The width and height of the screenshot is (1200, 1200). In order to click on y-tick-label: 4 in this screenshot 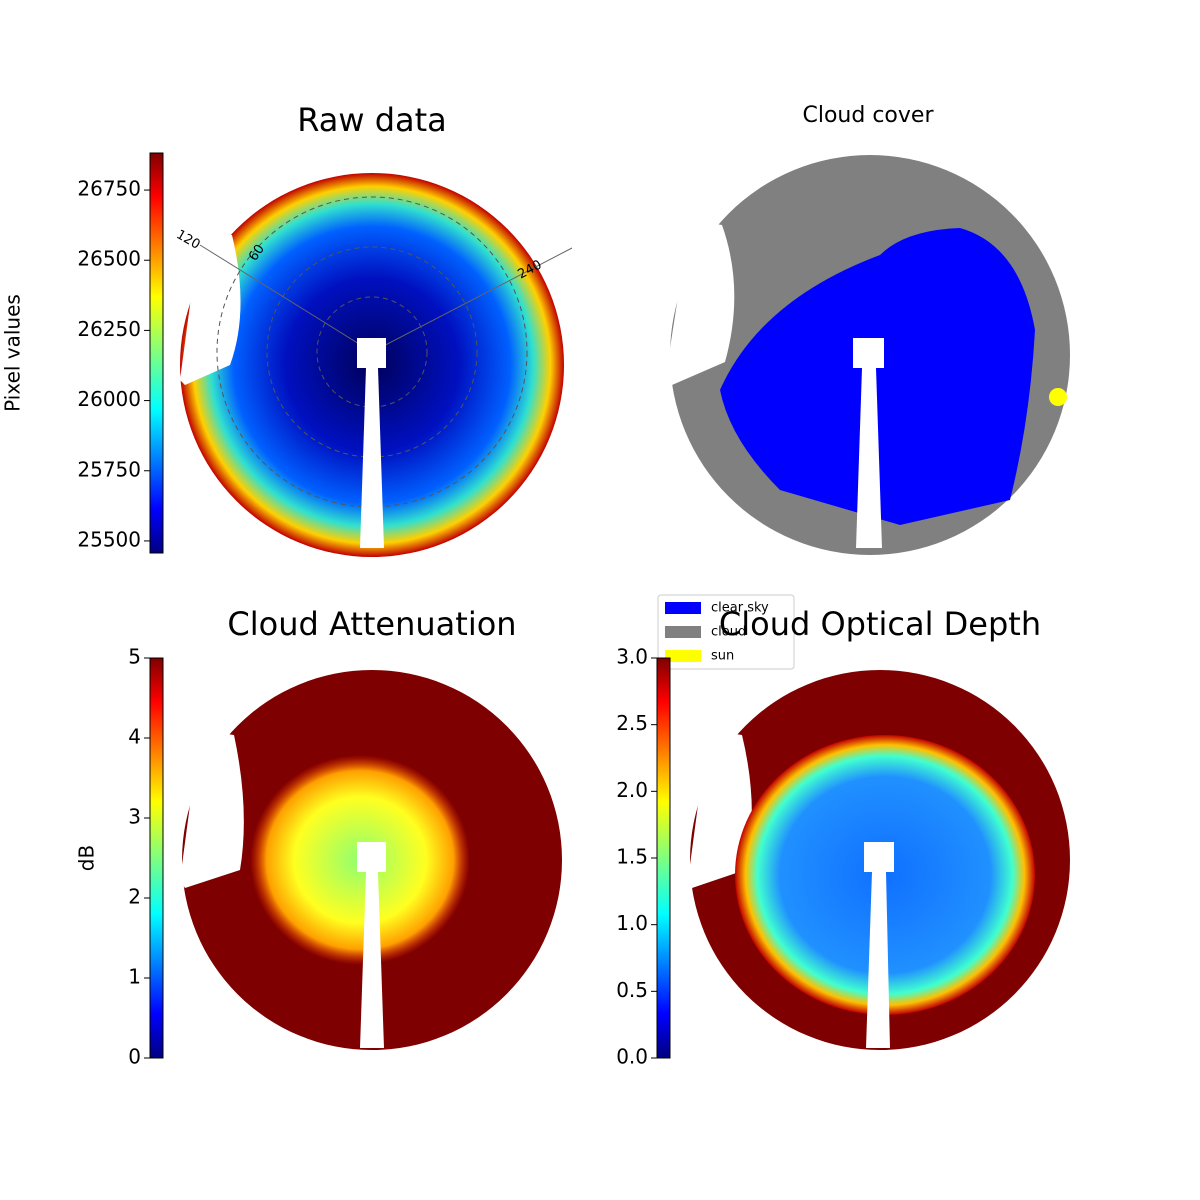, I will do `click(134, 737)`.